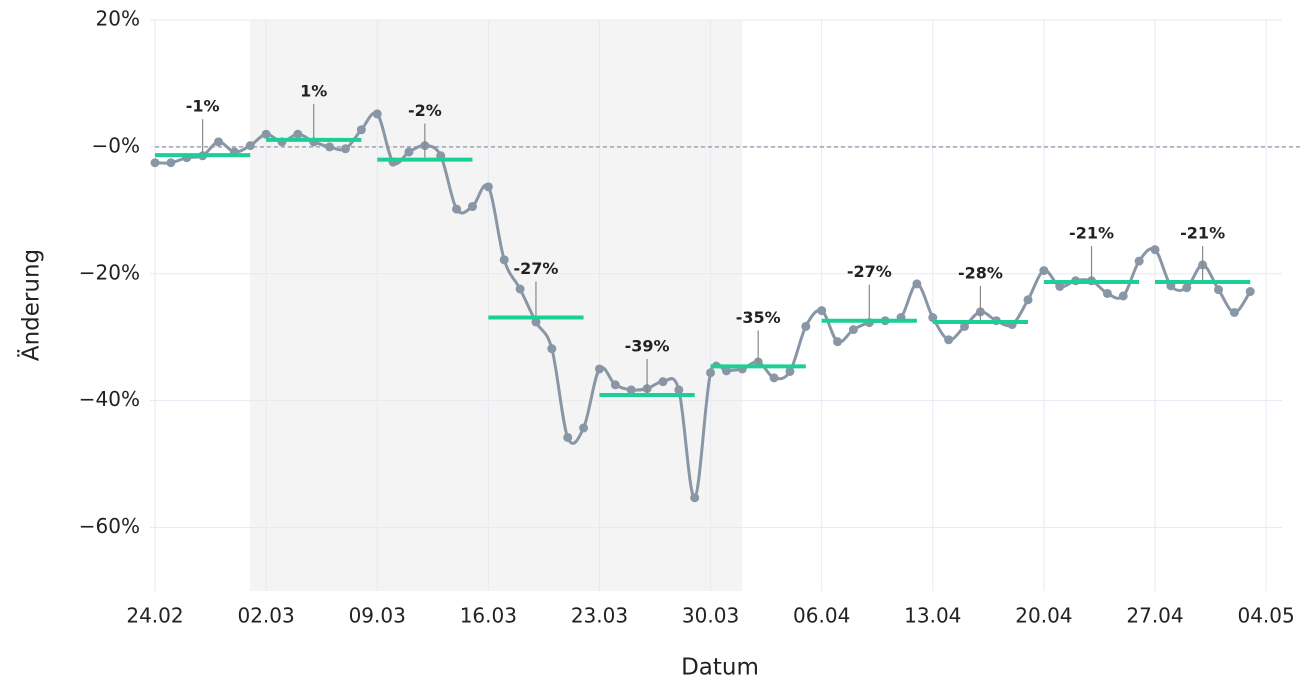  What do you see at coordinates (647, 345) in the screenshot?
I see `weekly-label: -39%` at bounding box center [647, 345].